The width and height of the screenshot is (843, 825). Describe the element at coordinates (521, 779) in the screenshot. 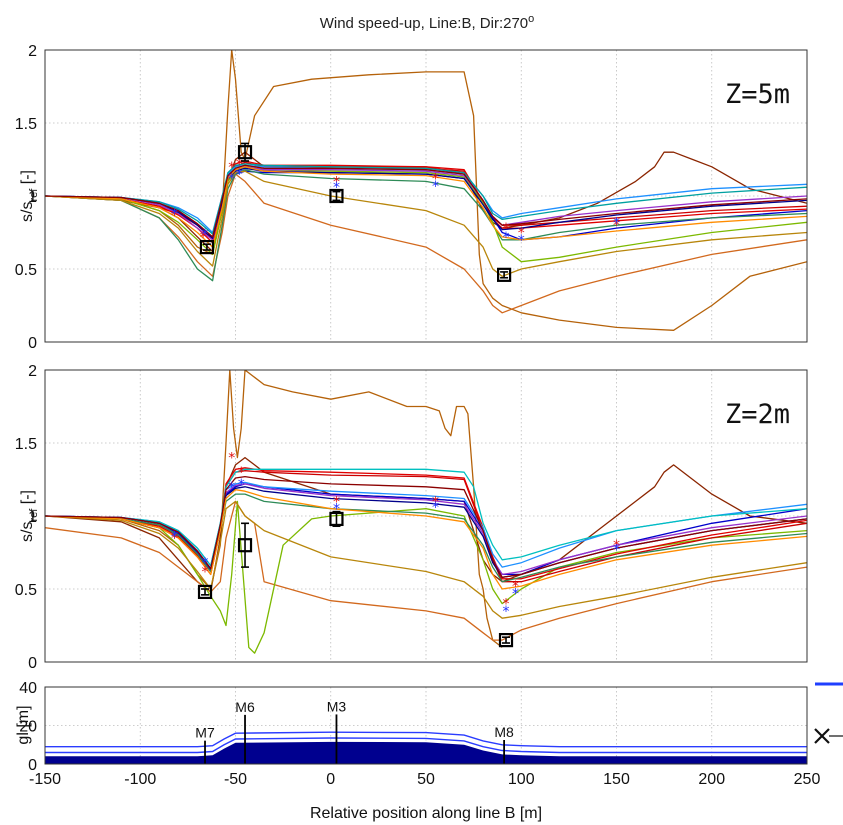

I see `x-tick-label: 100` at that location.